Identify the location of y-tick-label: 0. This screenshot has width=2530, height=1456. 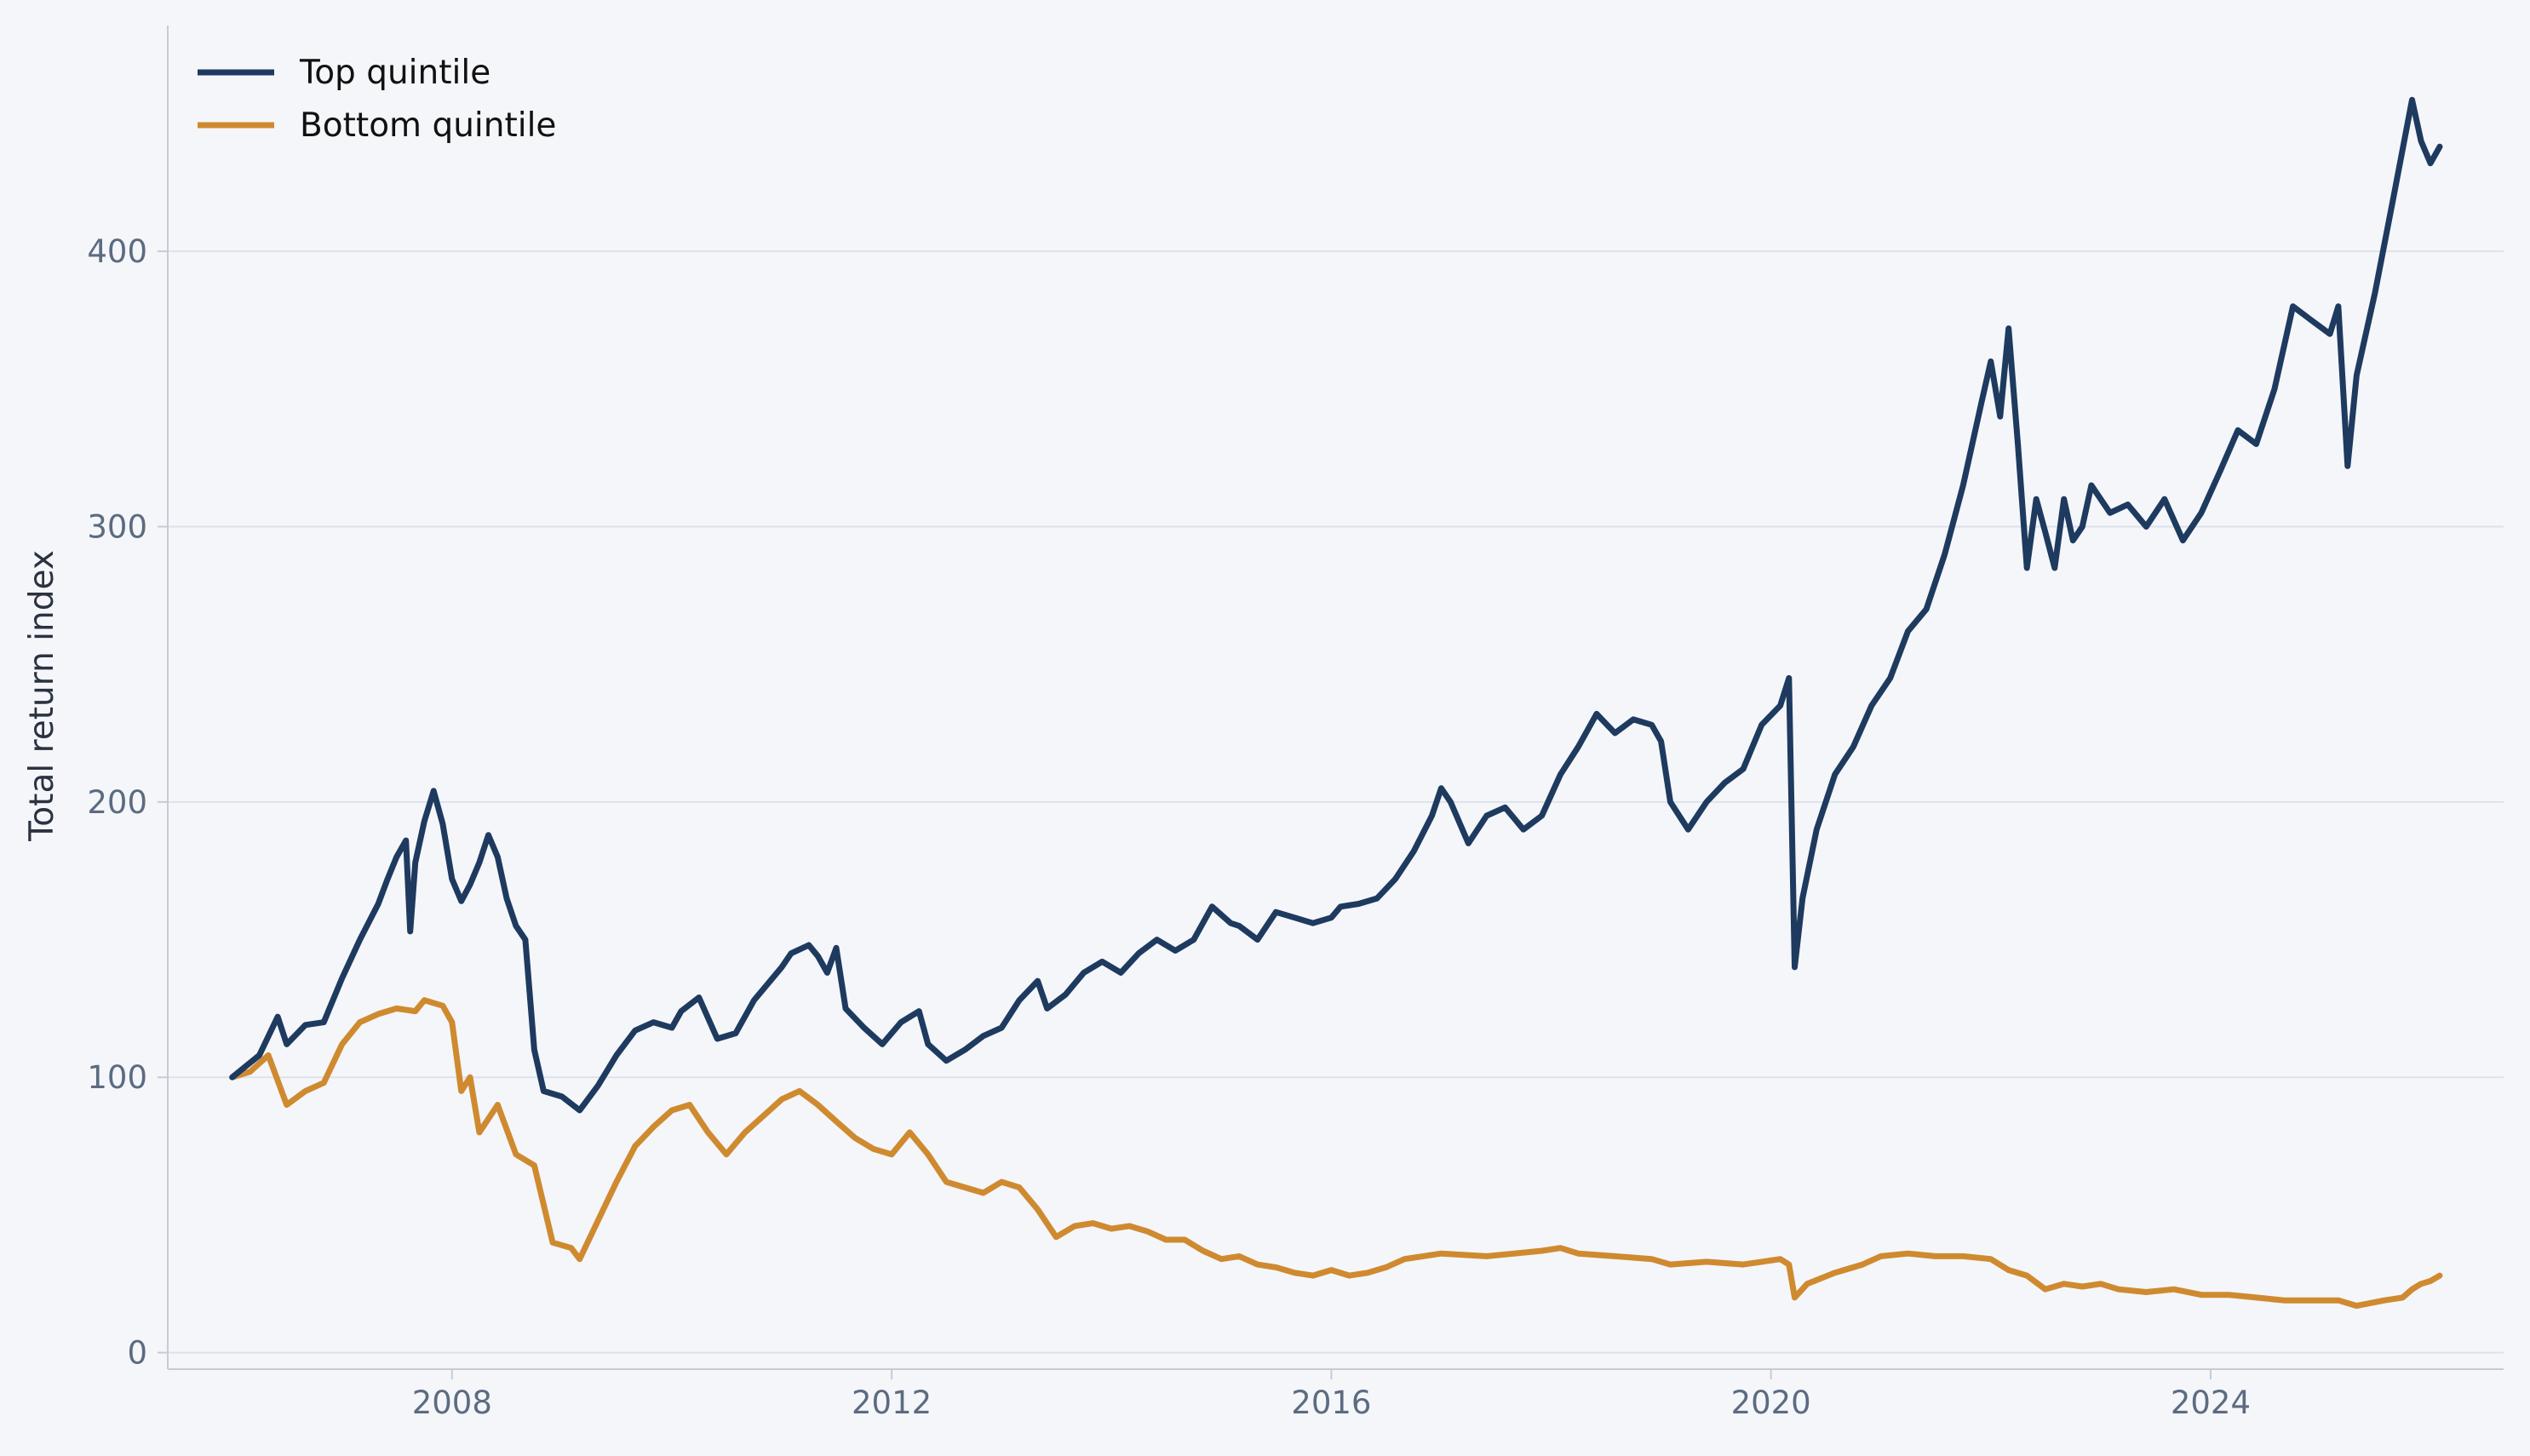
(137, 1353).